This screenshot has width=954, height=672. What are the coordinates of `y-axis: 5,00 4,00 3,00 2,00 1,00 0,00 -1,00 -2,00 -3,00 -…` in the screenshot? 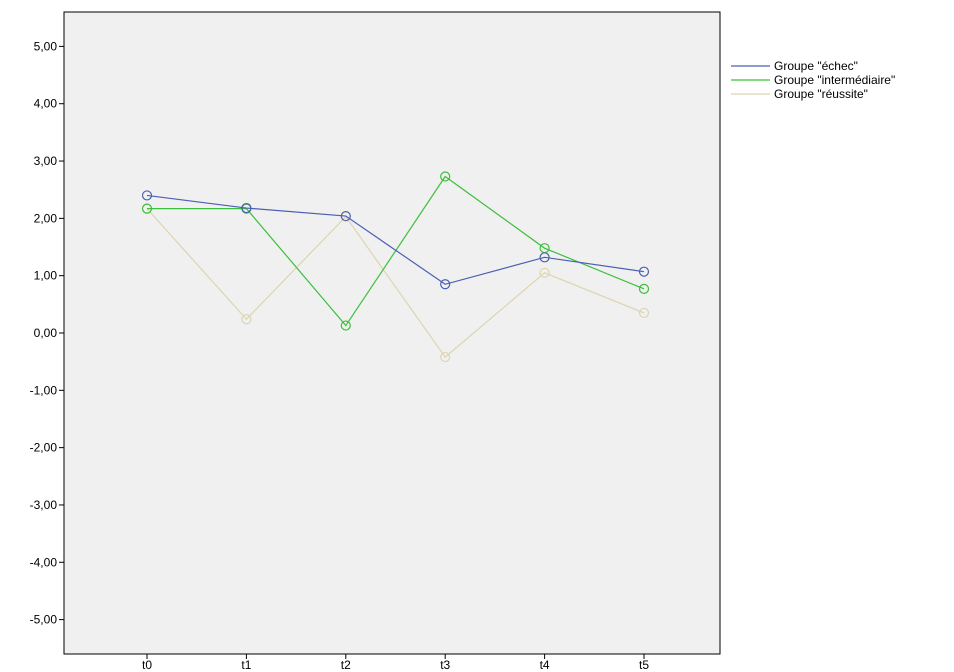 It's located at (47, 333).